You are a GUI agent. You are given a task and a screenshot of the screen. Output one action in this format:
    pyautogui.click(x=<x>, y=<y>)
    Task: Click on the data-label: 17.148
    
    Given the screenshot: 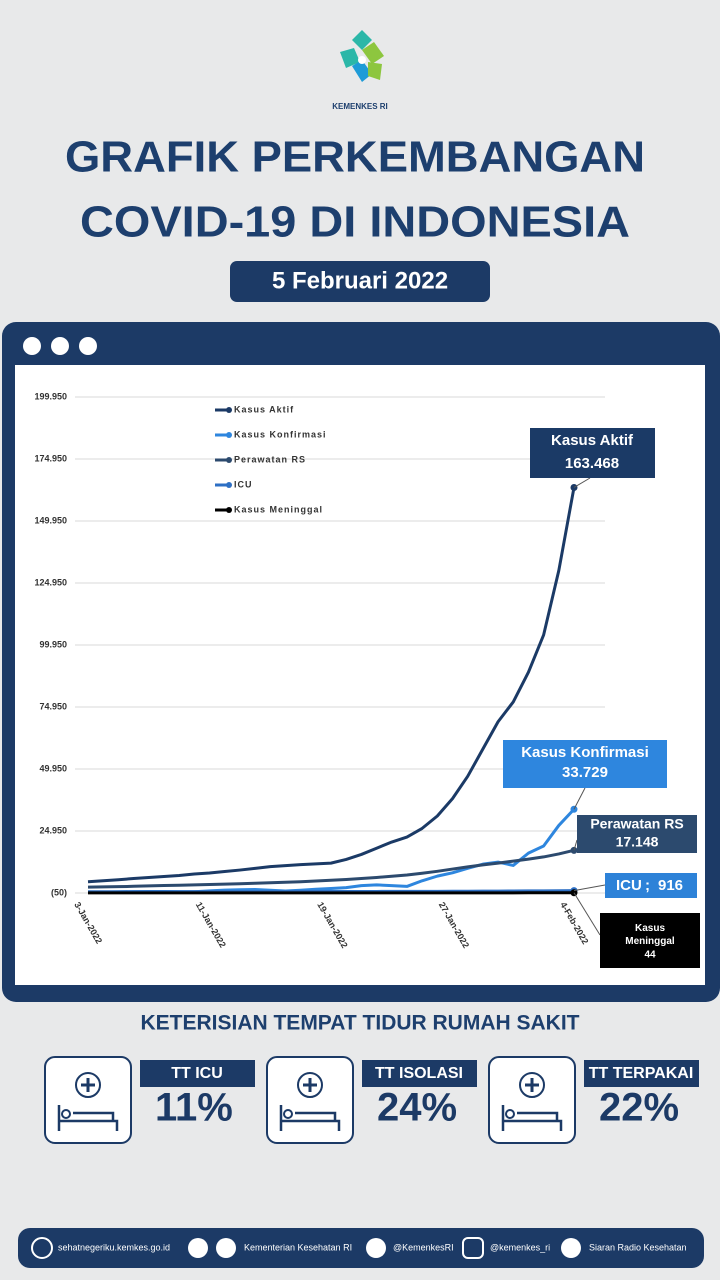 What is the action you would take?
    pyautogui.click(x=637, y=842)
    